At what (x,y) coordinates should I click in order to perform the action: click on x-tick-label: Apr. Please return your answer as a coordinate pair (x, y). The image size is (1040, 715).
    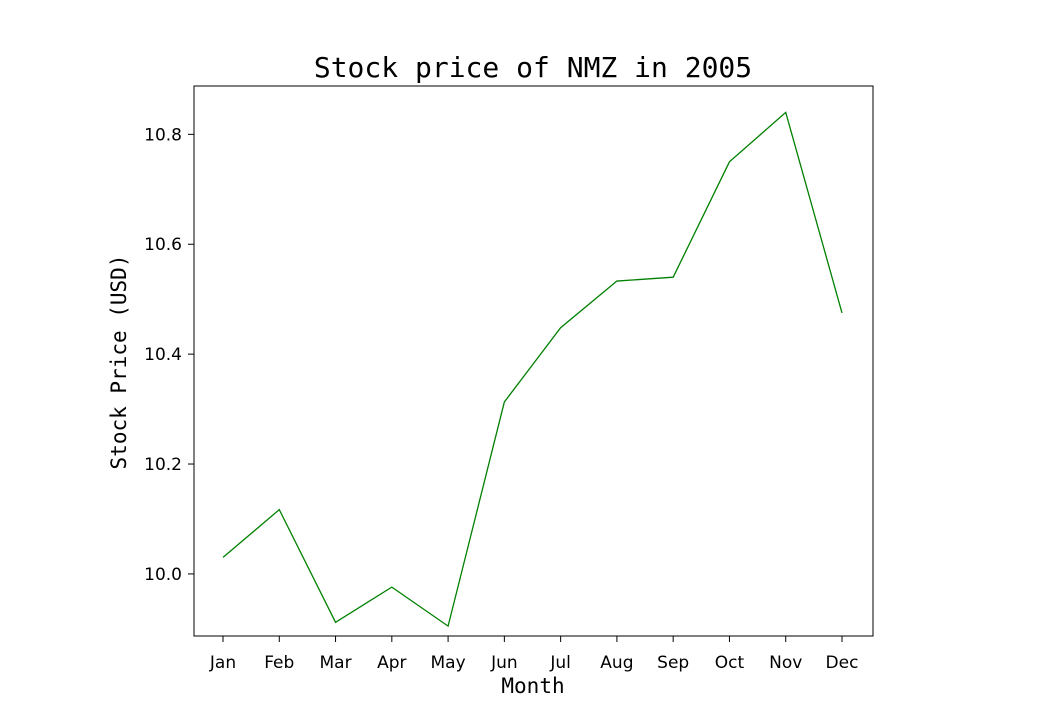
    Looking at the image, I should click on (391, 663).